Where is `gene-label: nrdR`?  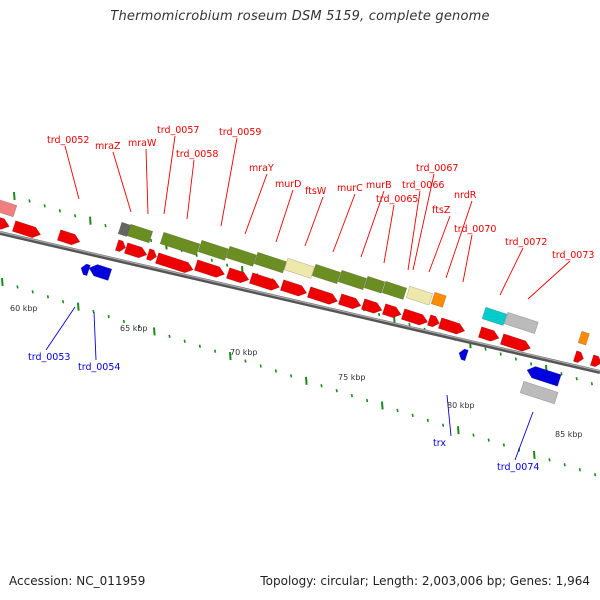
gene-label: nrdR is located at coordinates (465, 195).